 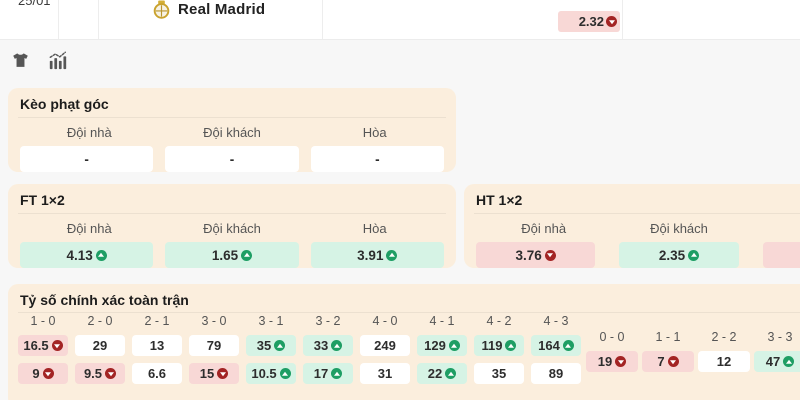 I want to click on odds-cell: 7, so click(x=668, y=361).